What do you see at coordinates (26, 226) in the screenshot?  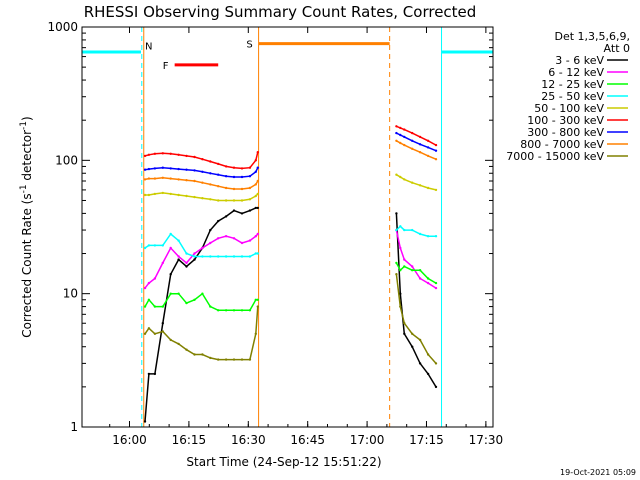 I see `y-axis-label: Corrected Count Rate (s-1 detector-1)` at bounding box center [26, 226].